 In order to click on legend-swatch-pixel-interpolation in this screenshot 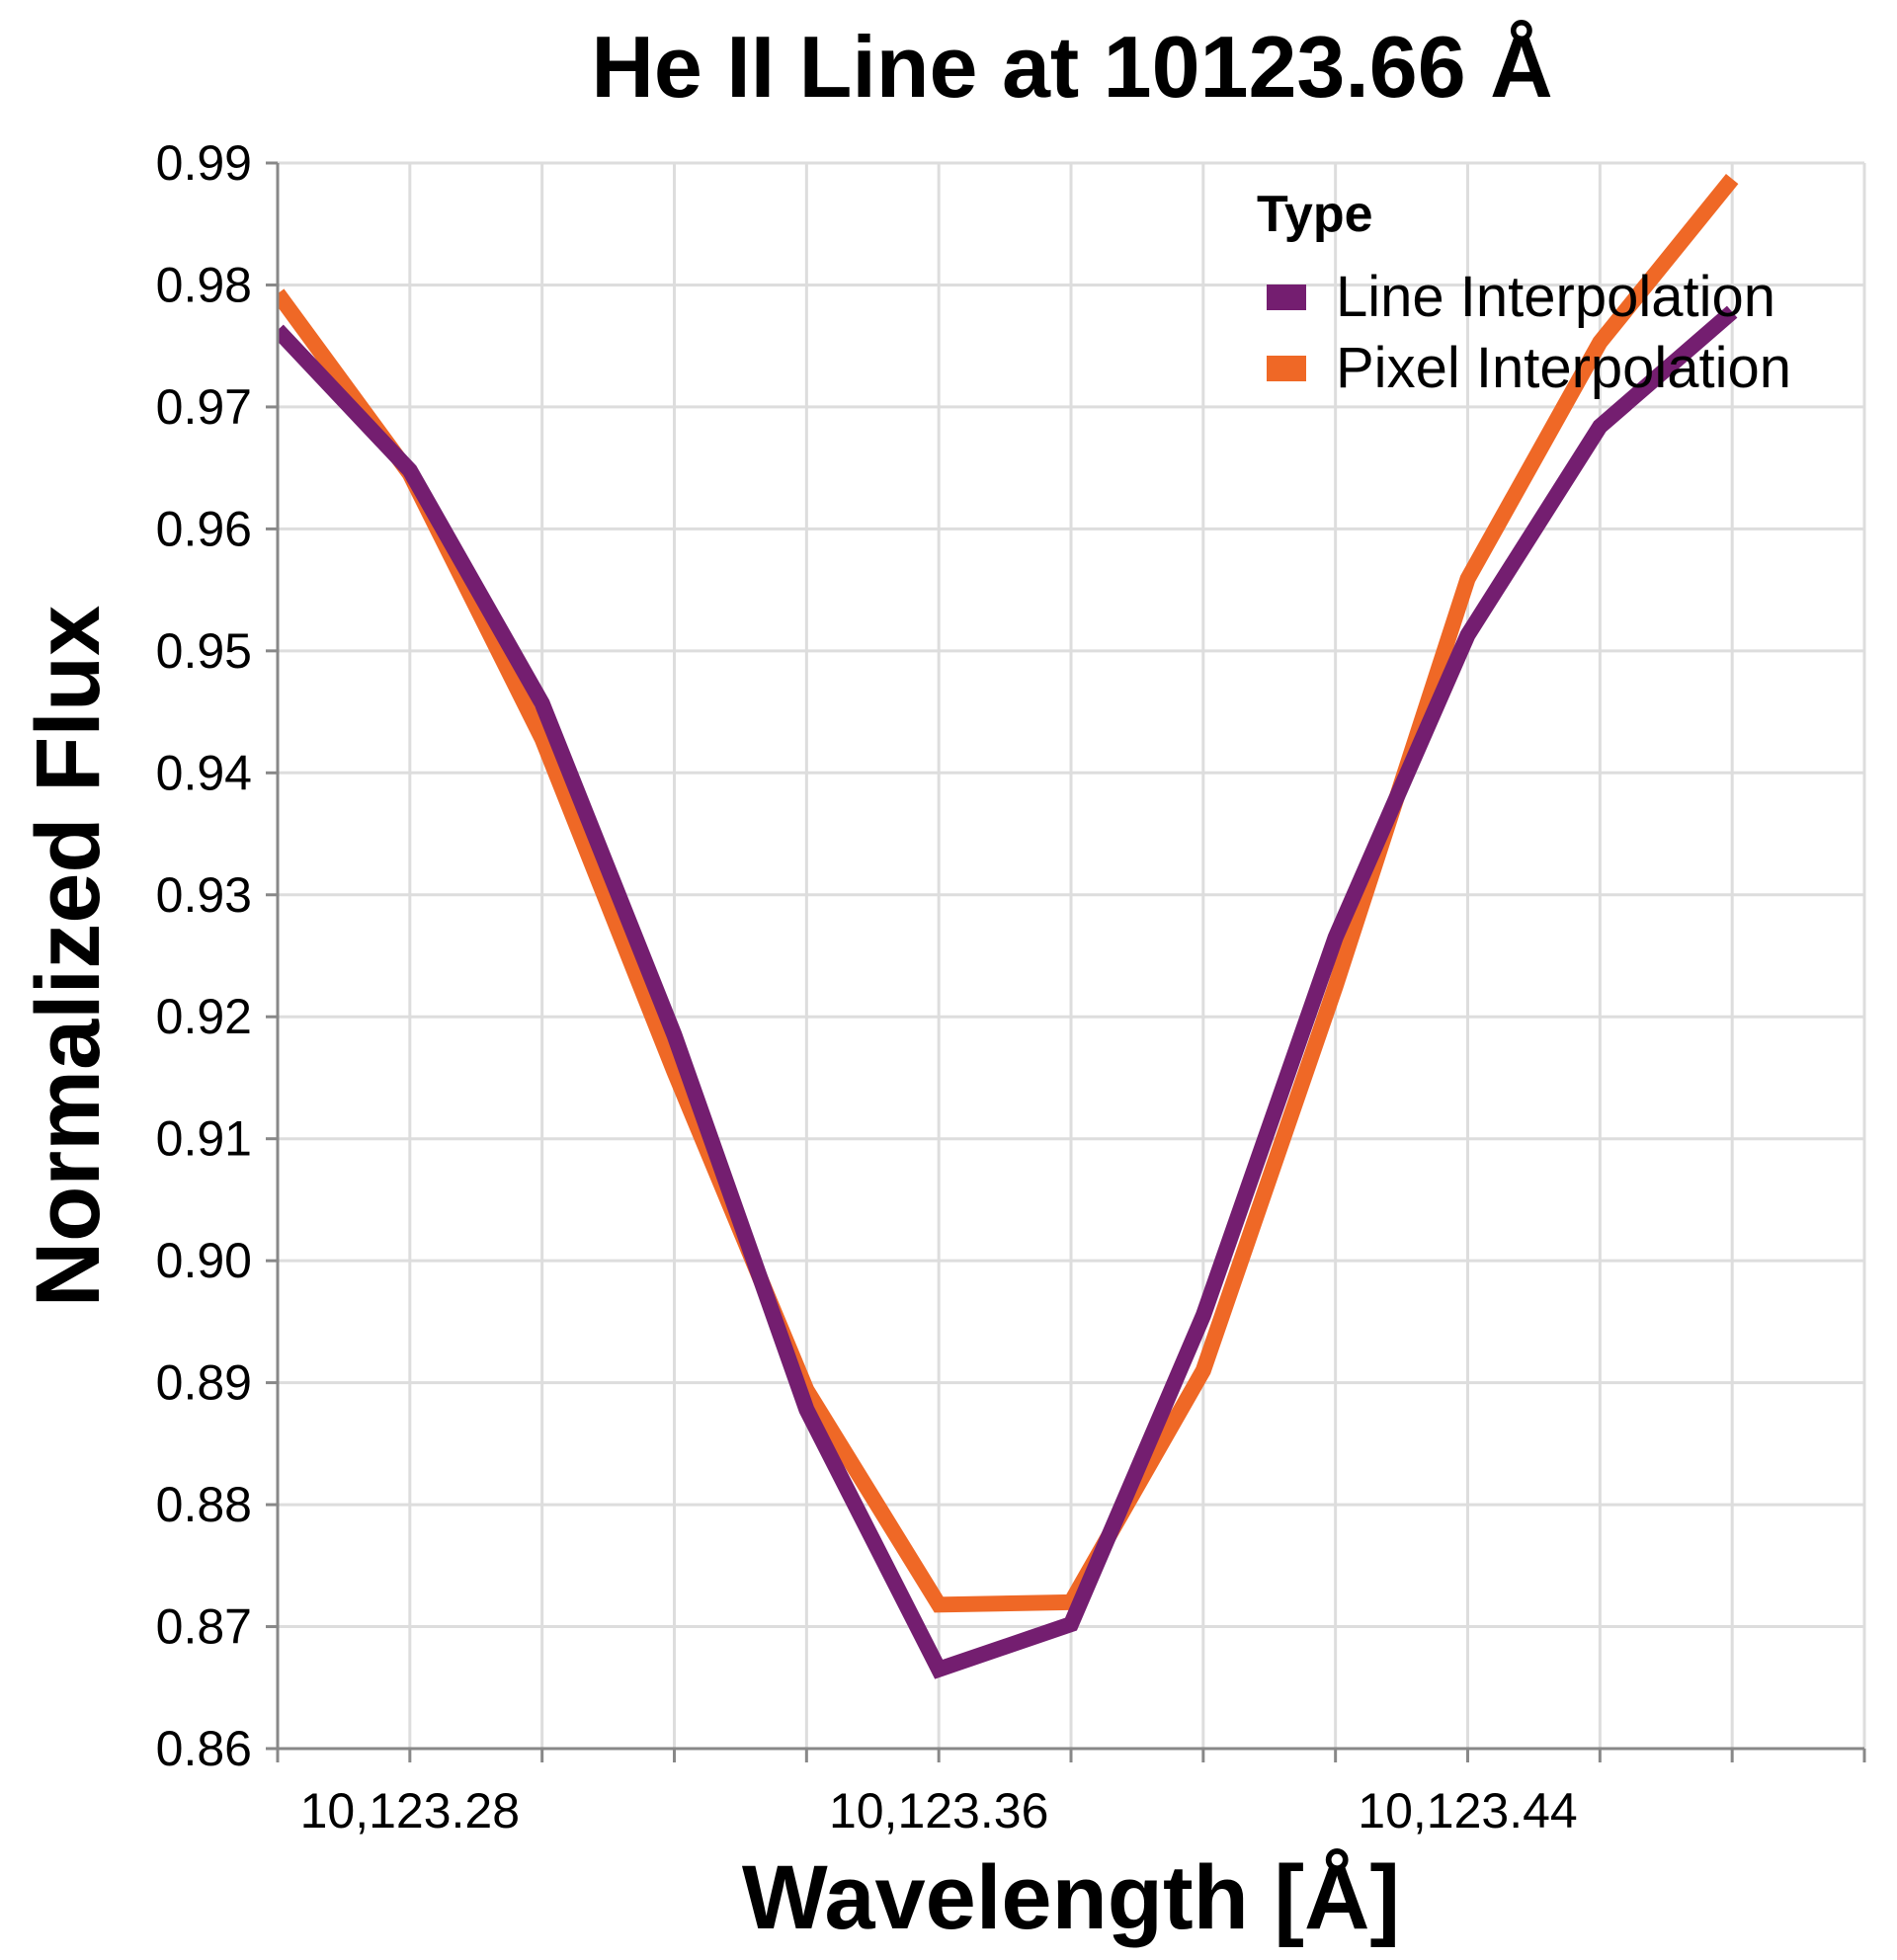, I will do `click(1286, 368)`.